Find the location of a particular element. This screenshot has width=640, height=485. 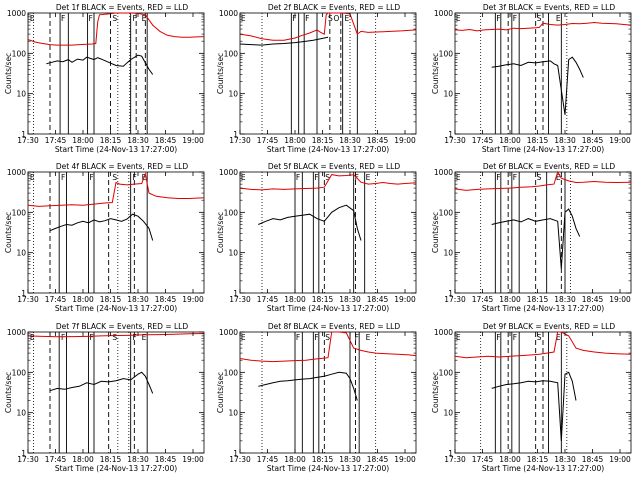

chart-title: Det 2f BLACK = Events, RED = LLD is located at coordinates (334, 7).